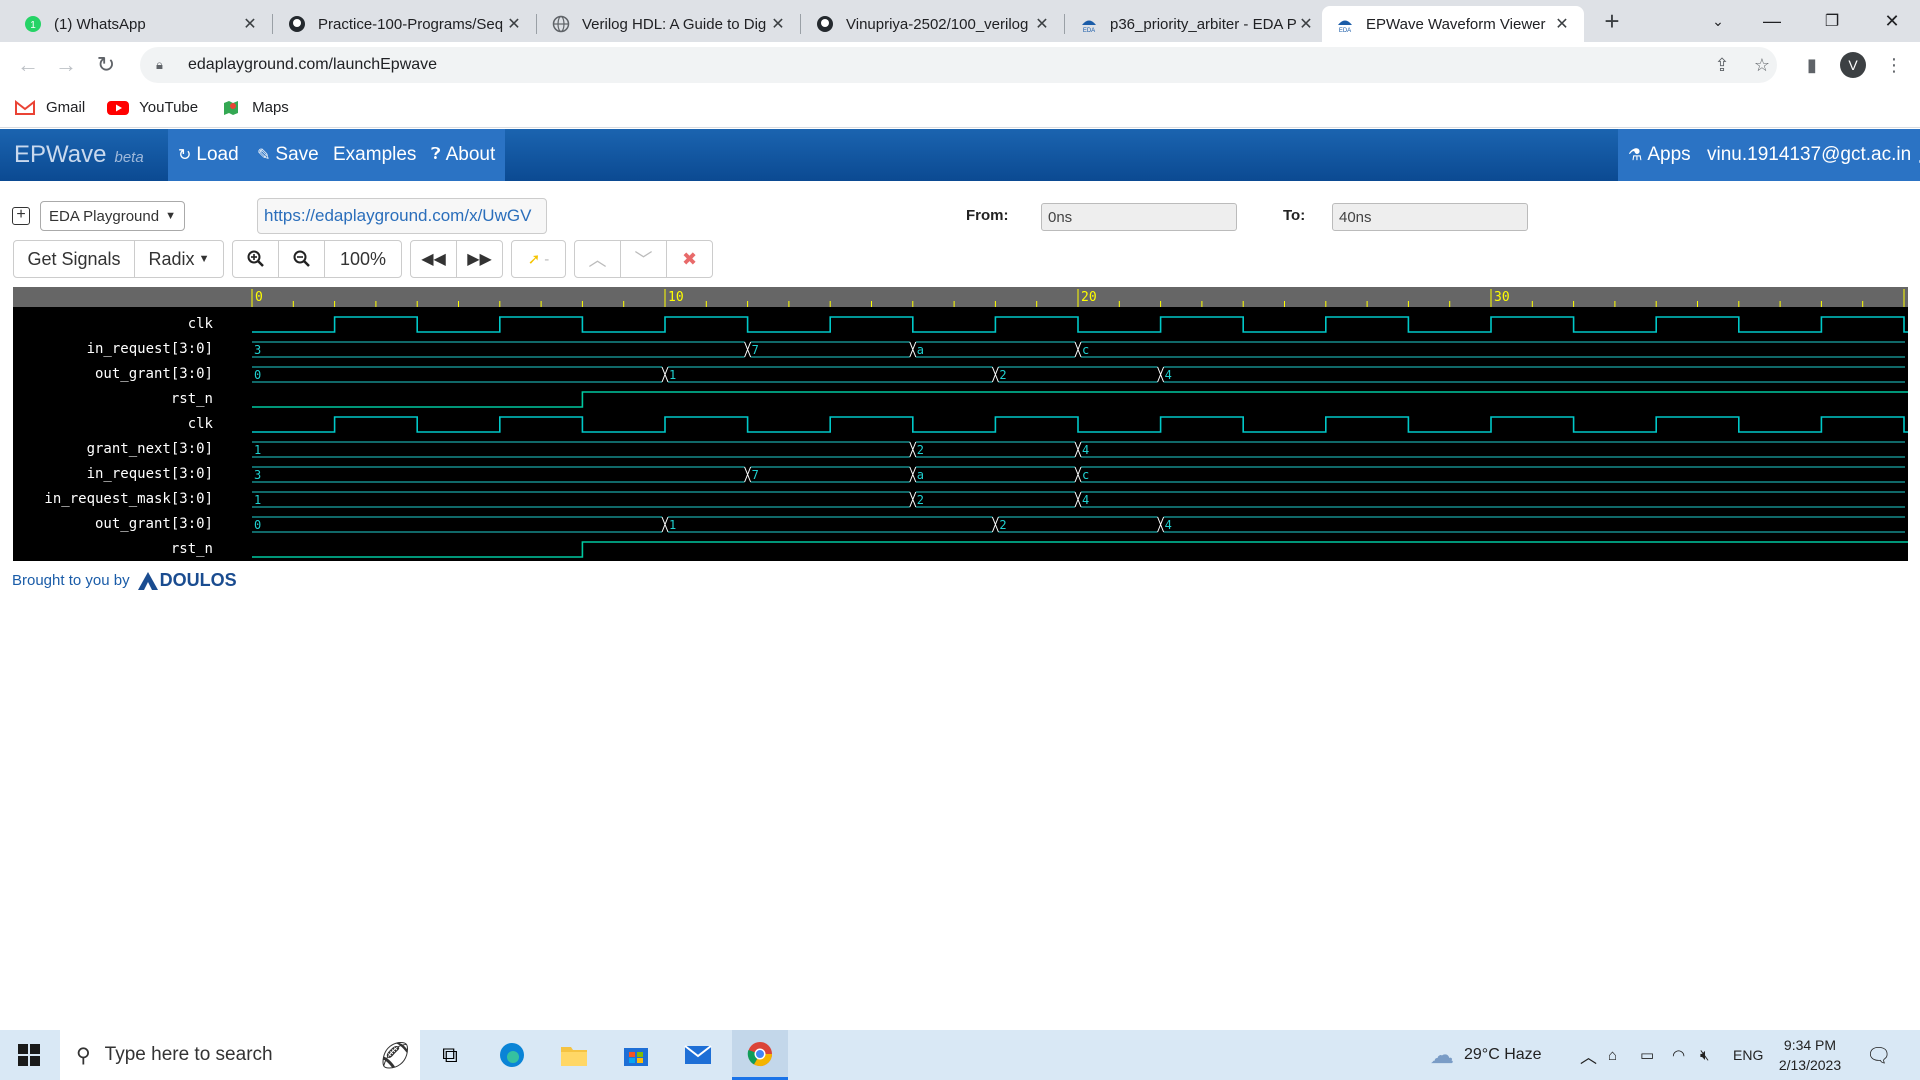 This screenshot has height=1080, width=1920. What do you see at coordinates (1853, 65) in the screenshot?
I see `profile-avatar: V` at bounding box center [1853, 65].